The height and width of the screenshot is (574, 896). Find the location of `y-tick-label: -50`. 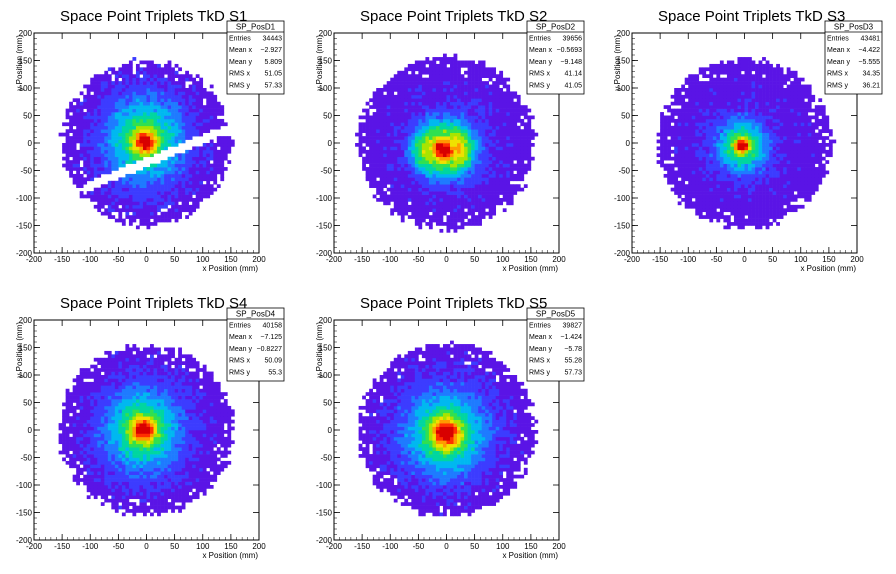

y-tick-label: -50 is located at coordinates (326, 171).